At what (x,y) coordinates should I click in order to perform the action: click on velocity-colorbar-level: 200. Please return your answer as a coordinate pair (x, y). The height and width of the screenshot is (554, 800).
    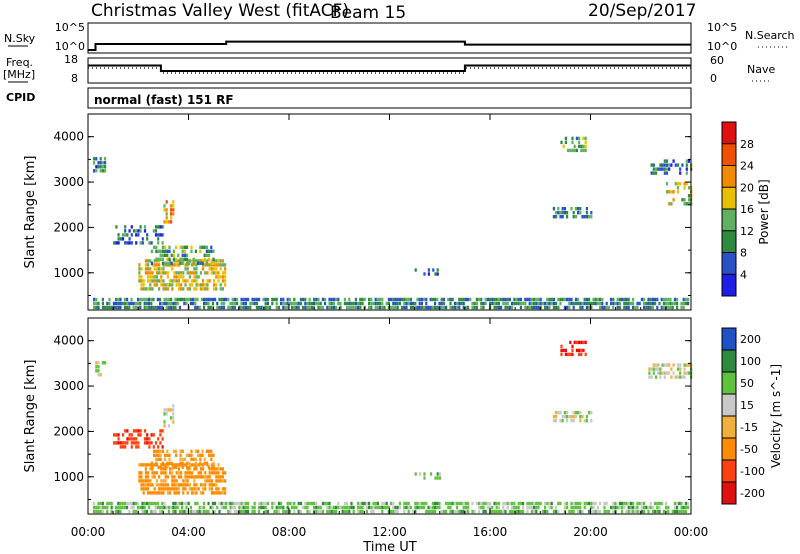
    Looking at the image, I should click on (750, 339).